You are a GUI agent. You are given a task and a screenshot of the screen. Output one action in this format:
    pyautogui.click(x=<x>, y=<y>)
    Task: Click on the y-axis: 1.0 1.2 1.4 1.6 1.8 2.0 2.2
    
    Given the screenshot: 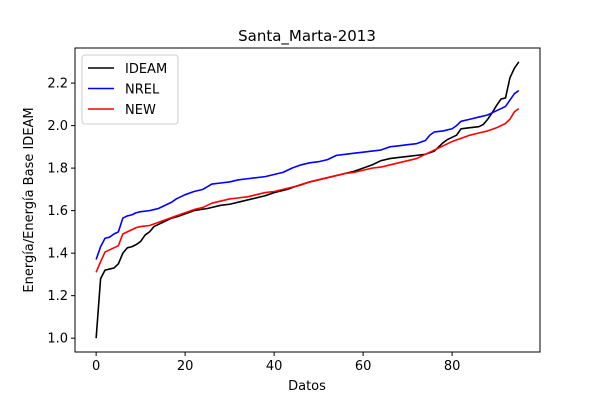 What is the action you would take?
    pyautogui.click(x=61, y=212)
    